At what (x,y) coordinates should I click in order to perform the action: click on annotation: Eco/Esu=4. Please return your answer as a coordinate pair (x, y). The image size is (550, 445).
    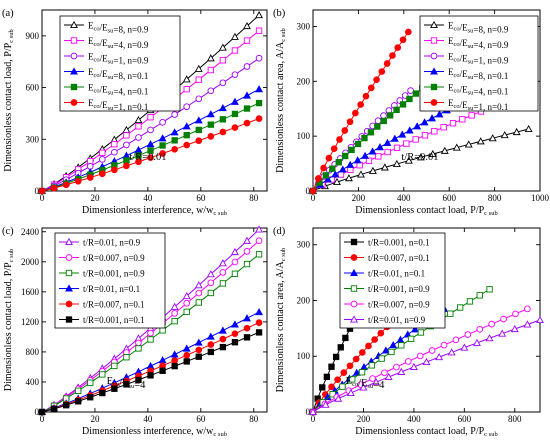
    Looking at the image, I should click on (366, 383).